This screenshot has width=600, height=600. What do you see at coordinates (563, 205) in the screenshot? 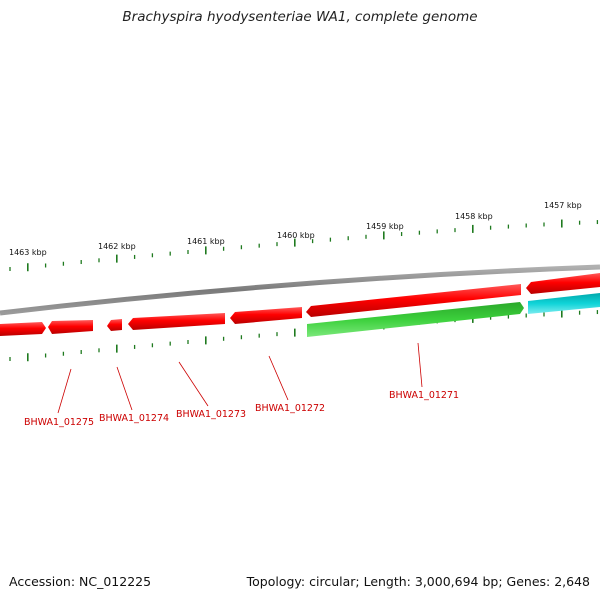
I see `scale-tick-label: 1457 kbp` at bounding box center [563, 205].